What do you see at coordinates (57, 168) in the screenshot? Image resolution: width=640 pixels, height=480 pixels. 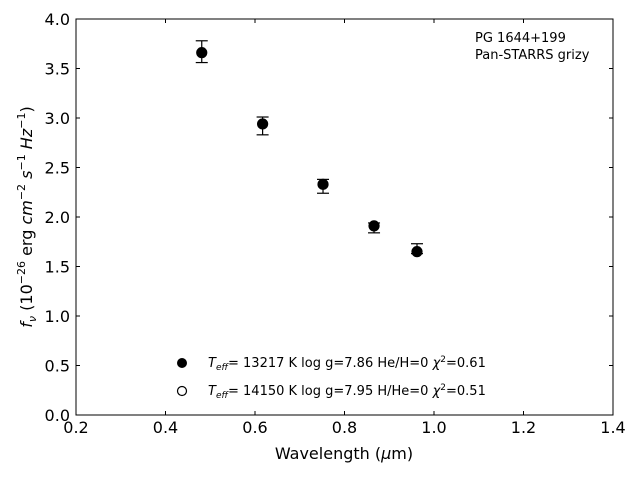 I see `y-tick-label: 2.5` at bounding box center [57, 168].